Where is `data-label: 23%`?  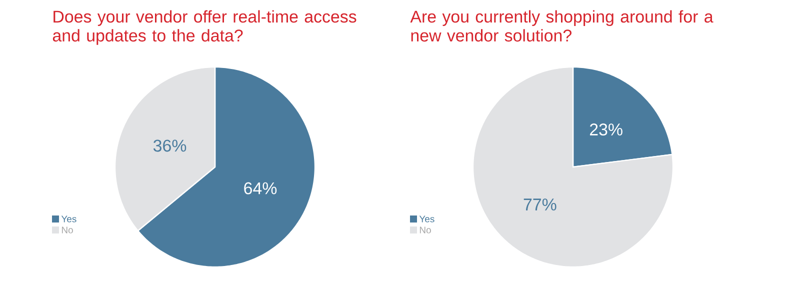 data-label: 23% is located at coordinates (606, 129).